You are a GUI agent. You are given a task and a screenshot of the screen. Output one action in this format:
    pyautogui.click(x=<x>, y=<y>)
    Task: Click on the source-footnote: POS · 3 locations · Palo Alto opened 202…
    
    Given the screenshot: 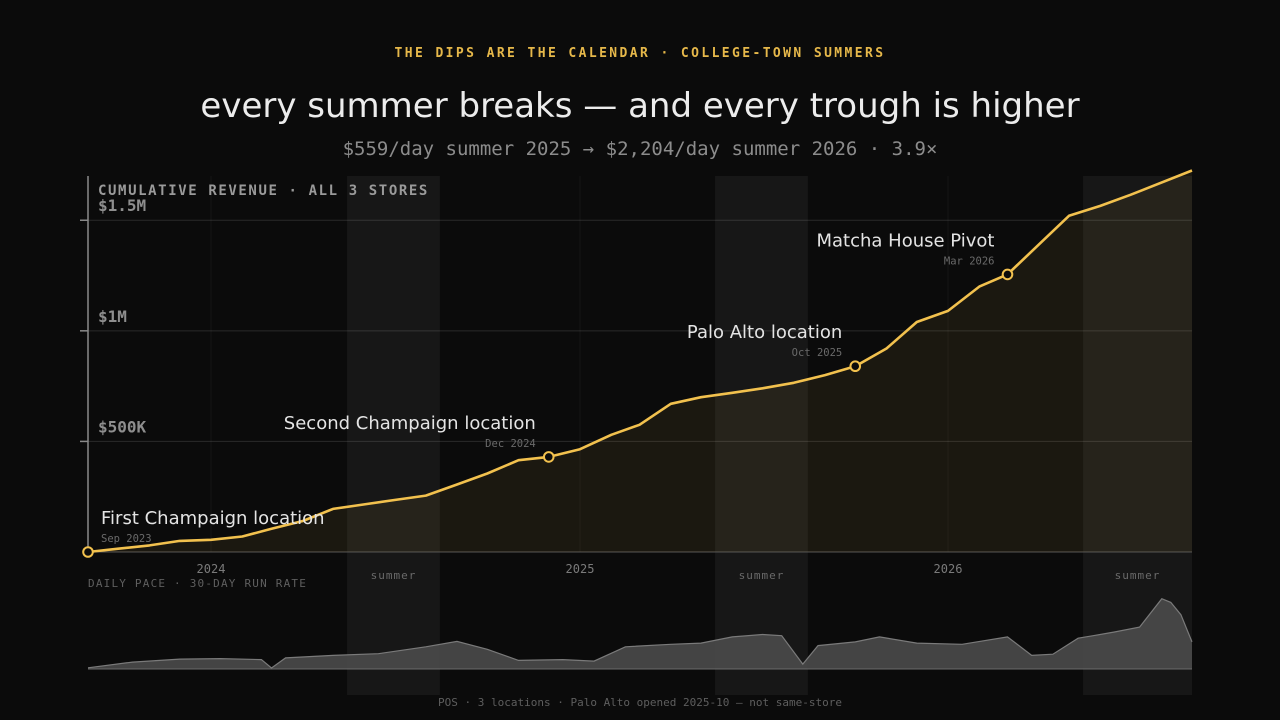 What is the action you would take?
    pyautogui.click(x=640, y=702)
    